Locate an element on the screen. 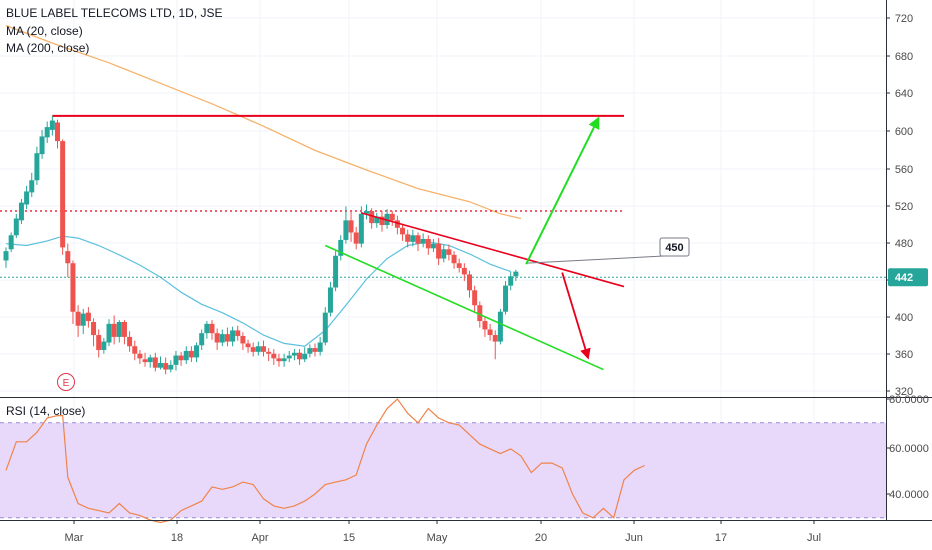 The image size is (932, 550). time-tick-label: 15 is located at coordinates (349, 538).